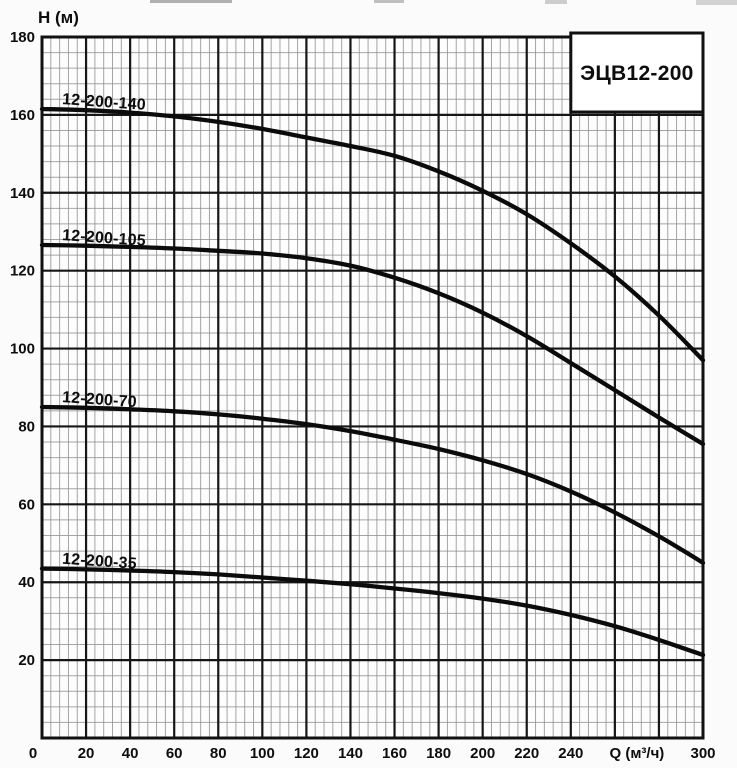 The width and height of the screenshot is (737, 768). What do you see at coordinates (306, 753) in the screenshot?
I see `x-tick-label-120: 120` at bounding box center [306, 753].